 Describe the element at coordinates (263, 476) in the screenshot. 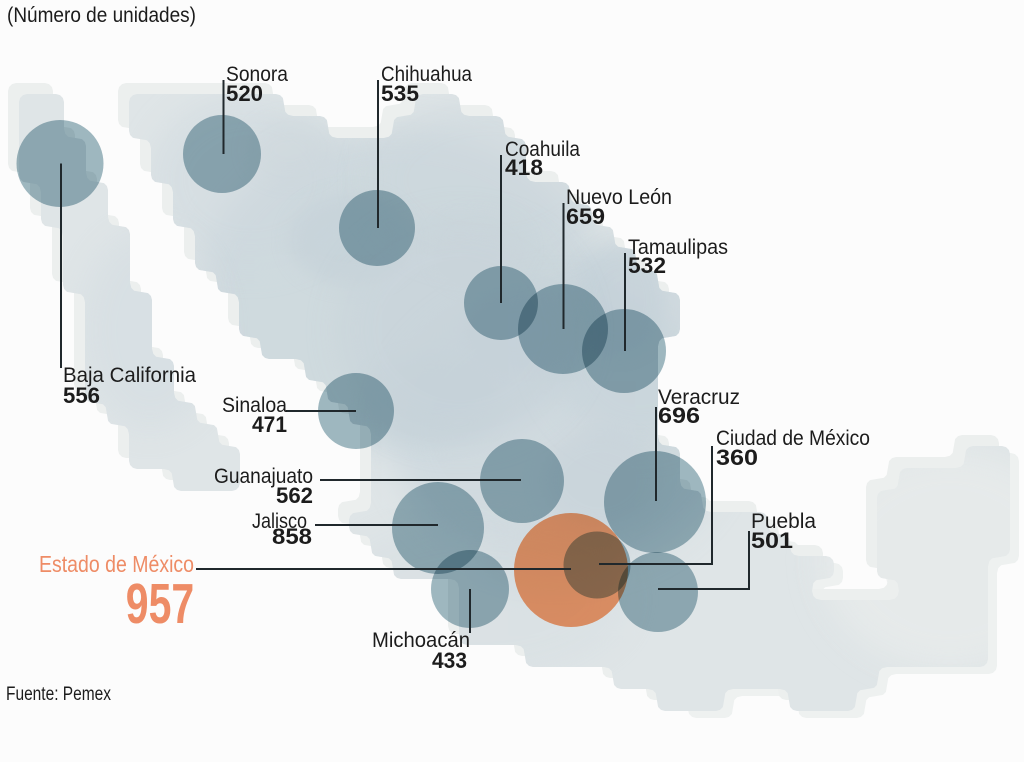

I see `svg-text: Guanajuato` at that location.